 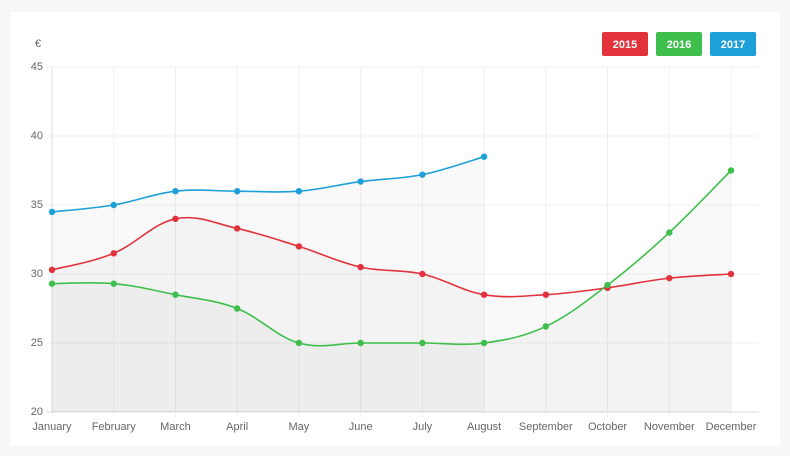 What do you see at coordinates (299, 427) in the screenshot?
I see `x-tick-label: May` at bounding box center [299, 427].